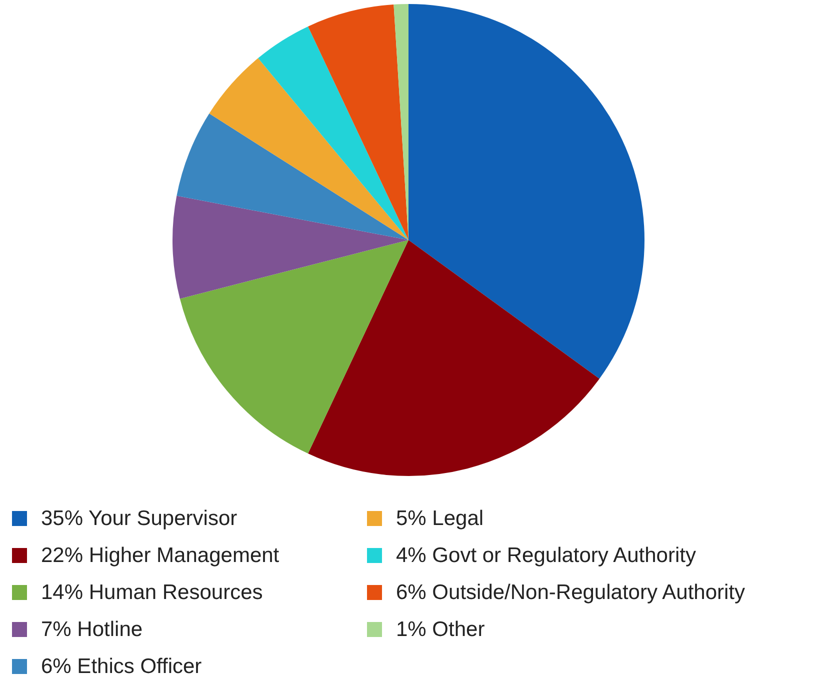 This screenshot has width=817, height=699. Describe the element at coordinates (121, 666) in the screenshot. I see `legend-label: 6% Ethics Officer` at that location.